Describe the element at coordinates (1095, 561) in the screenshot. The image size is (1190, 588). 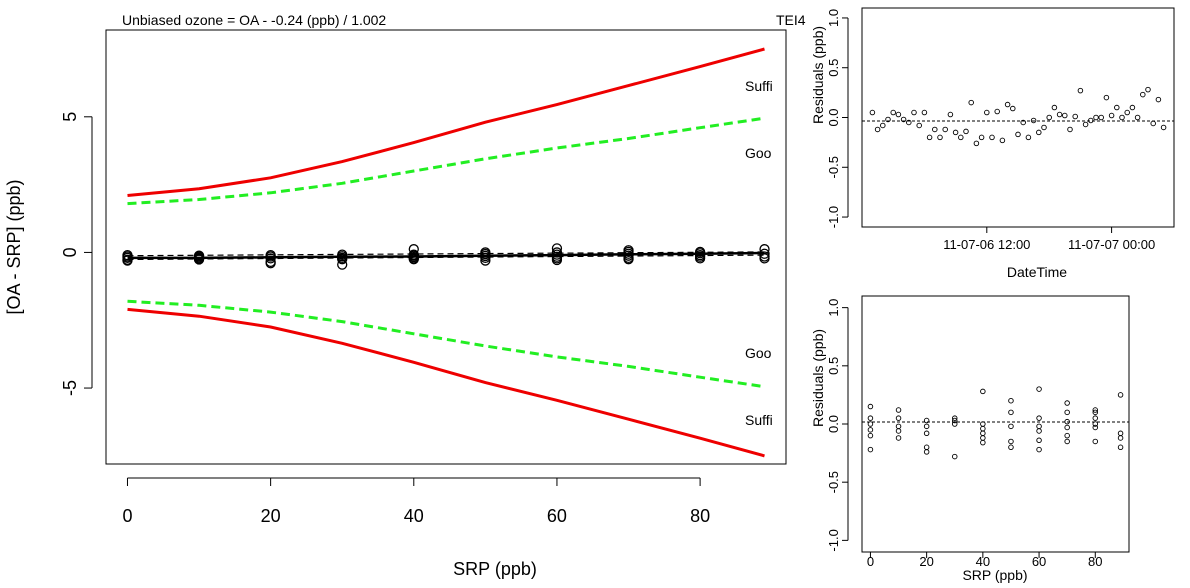
I see `residuals-srp-x-tick-label: 80` at that location.